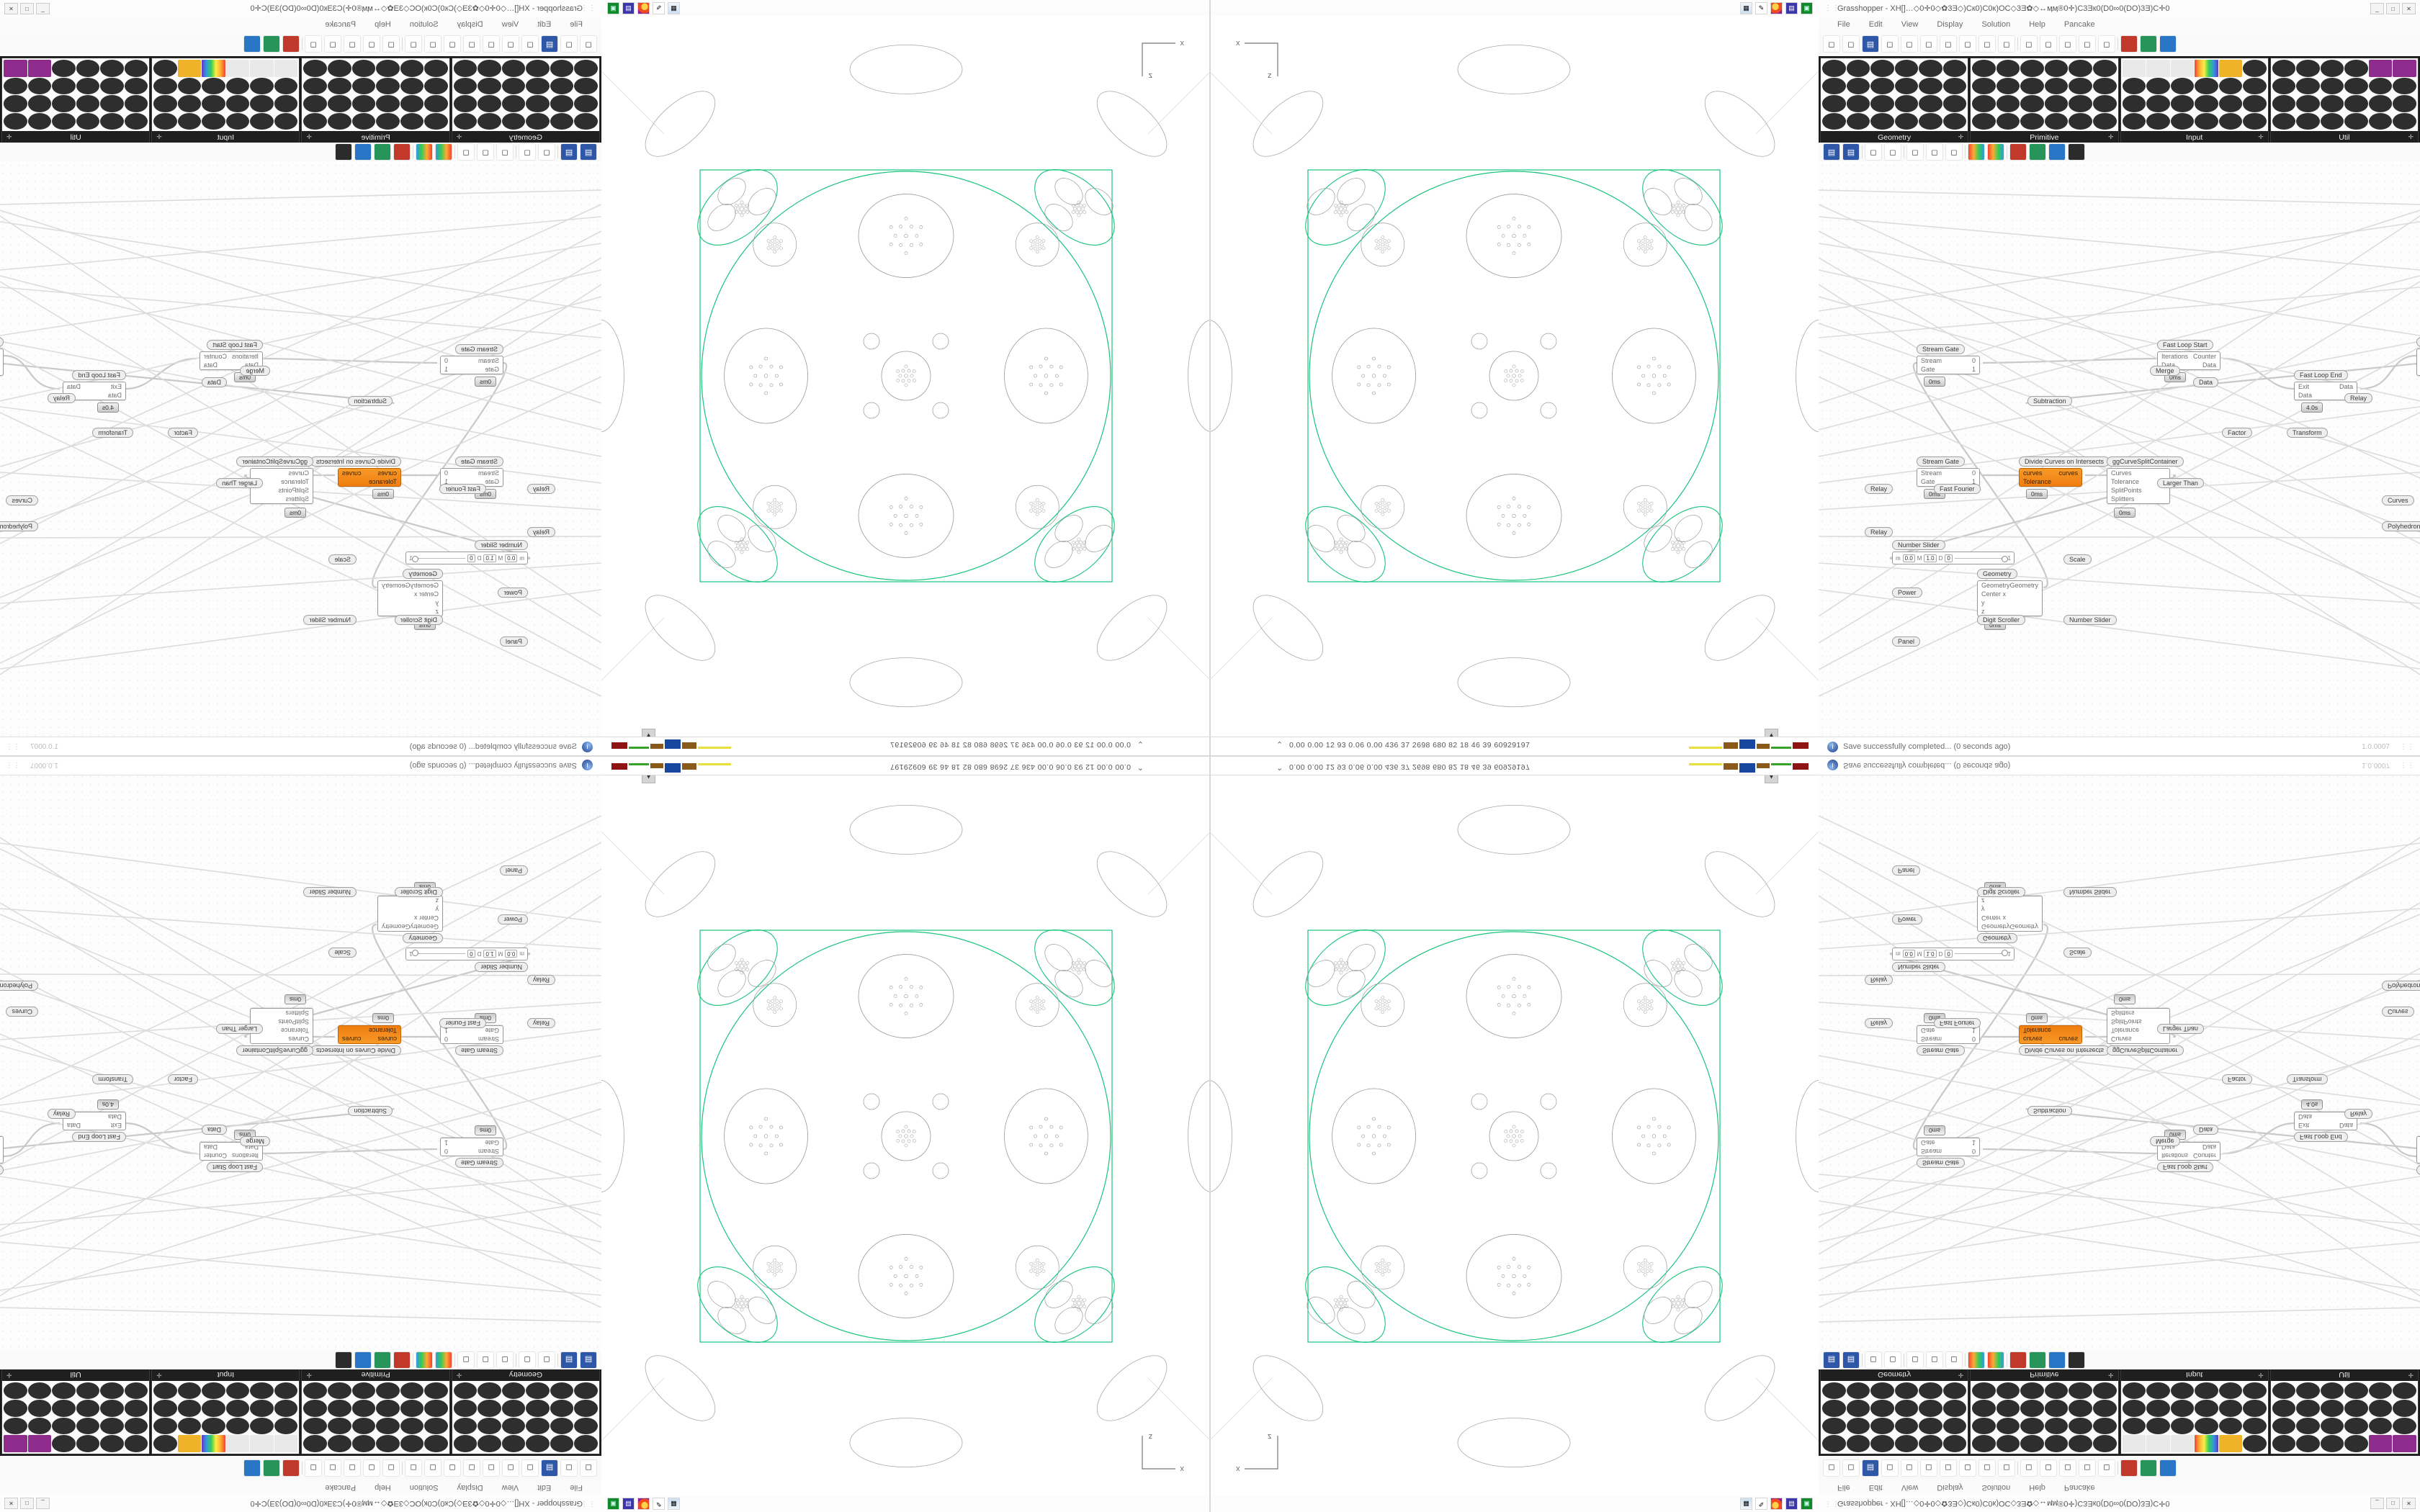 The image size is (2420, 1512). What do you see at coordinates (643, 8) in the screenshot?
I see `rhino-toolbar-icons: ▦ ✎ ▤ ▣` at bounding box center [643, 8].